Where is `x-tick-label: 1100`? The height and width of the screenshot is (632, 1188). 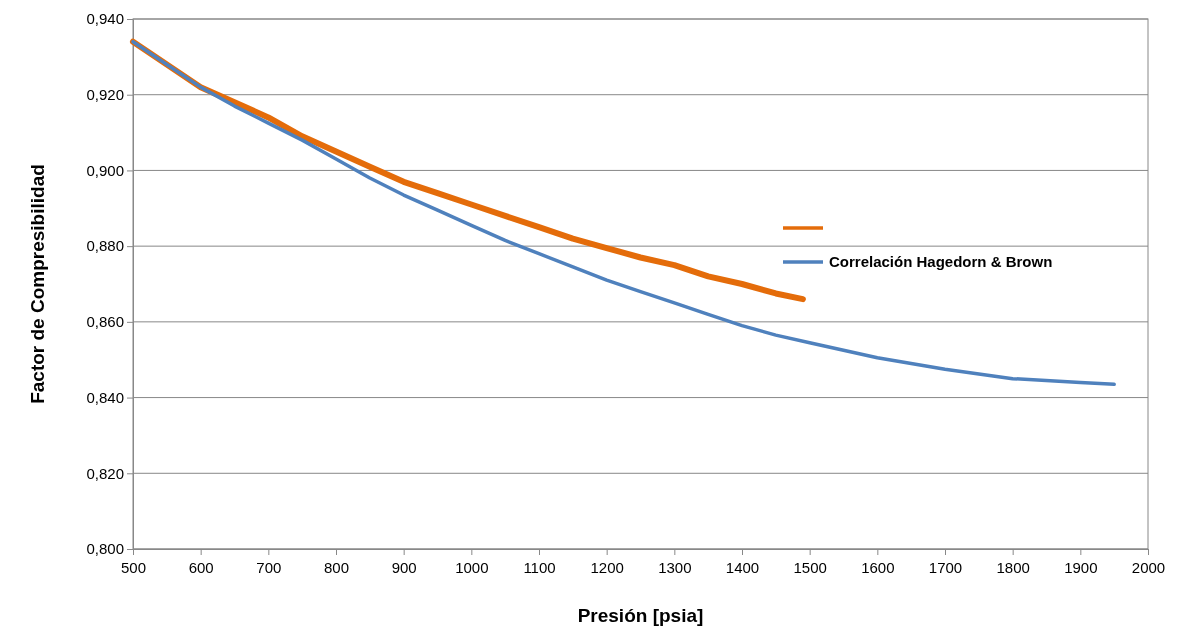 x-tick-label: 1100 is located at coordinates (539, 567).